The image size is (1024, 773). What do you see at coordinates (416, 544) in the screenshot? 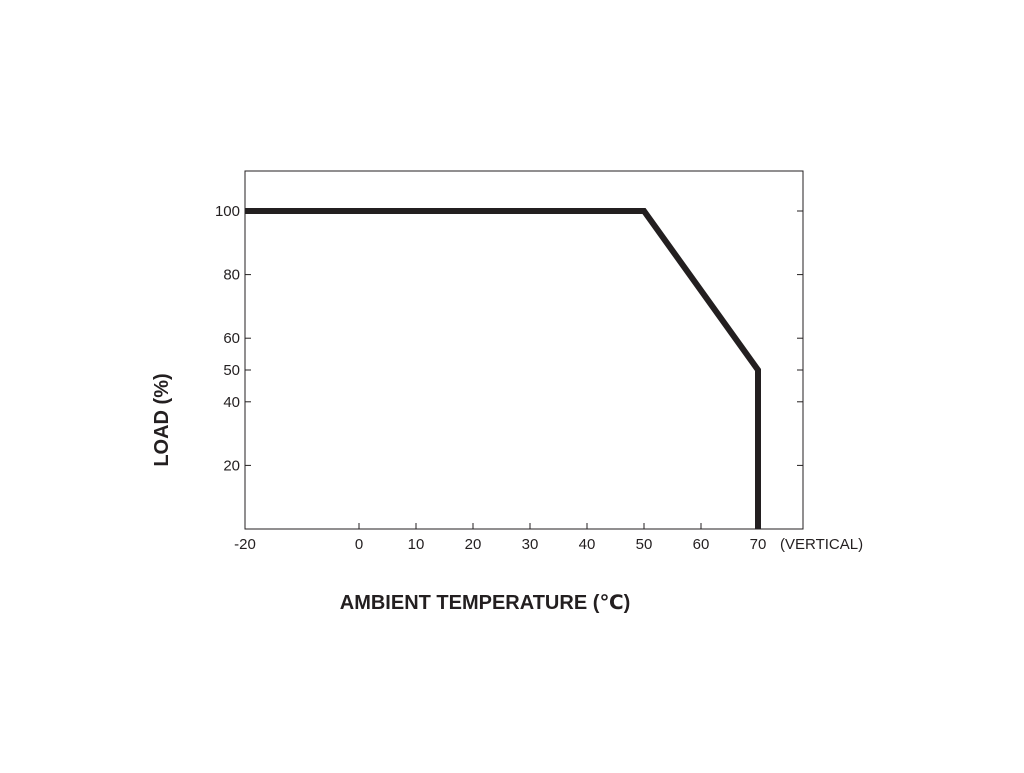
I see `x-tick-label: 10` at bounding box center [416, 544].